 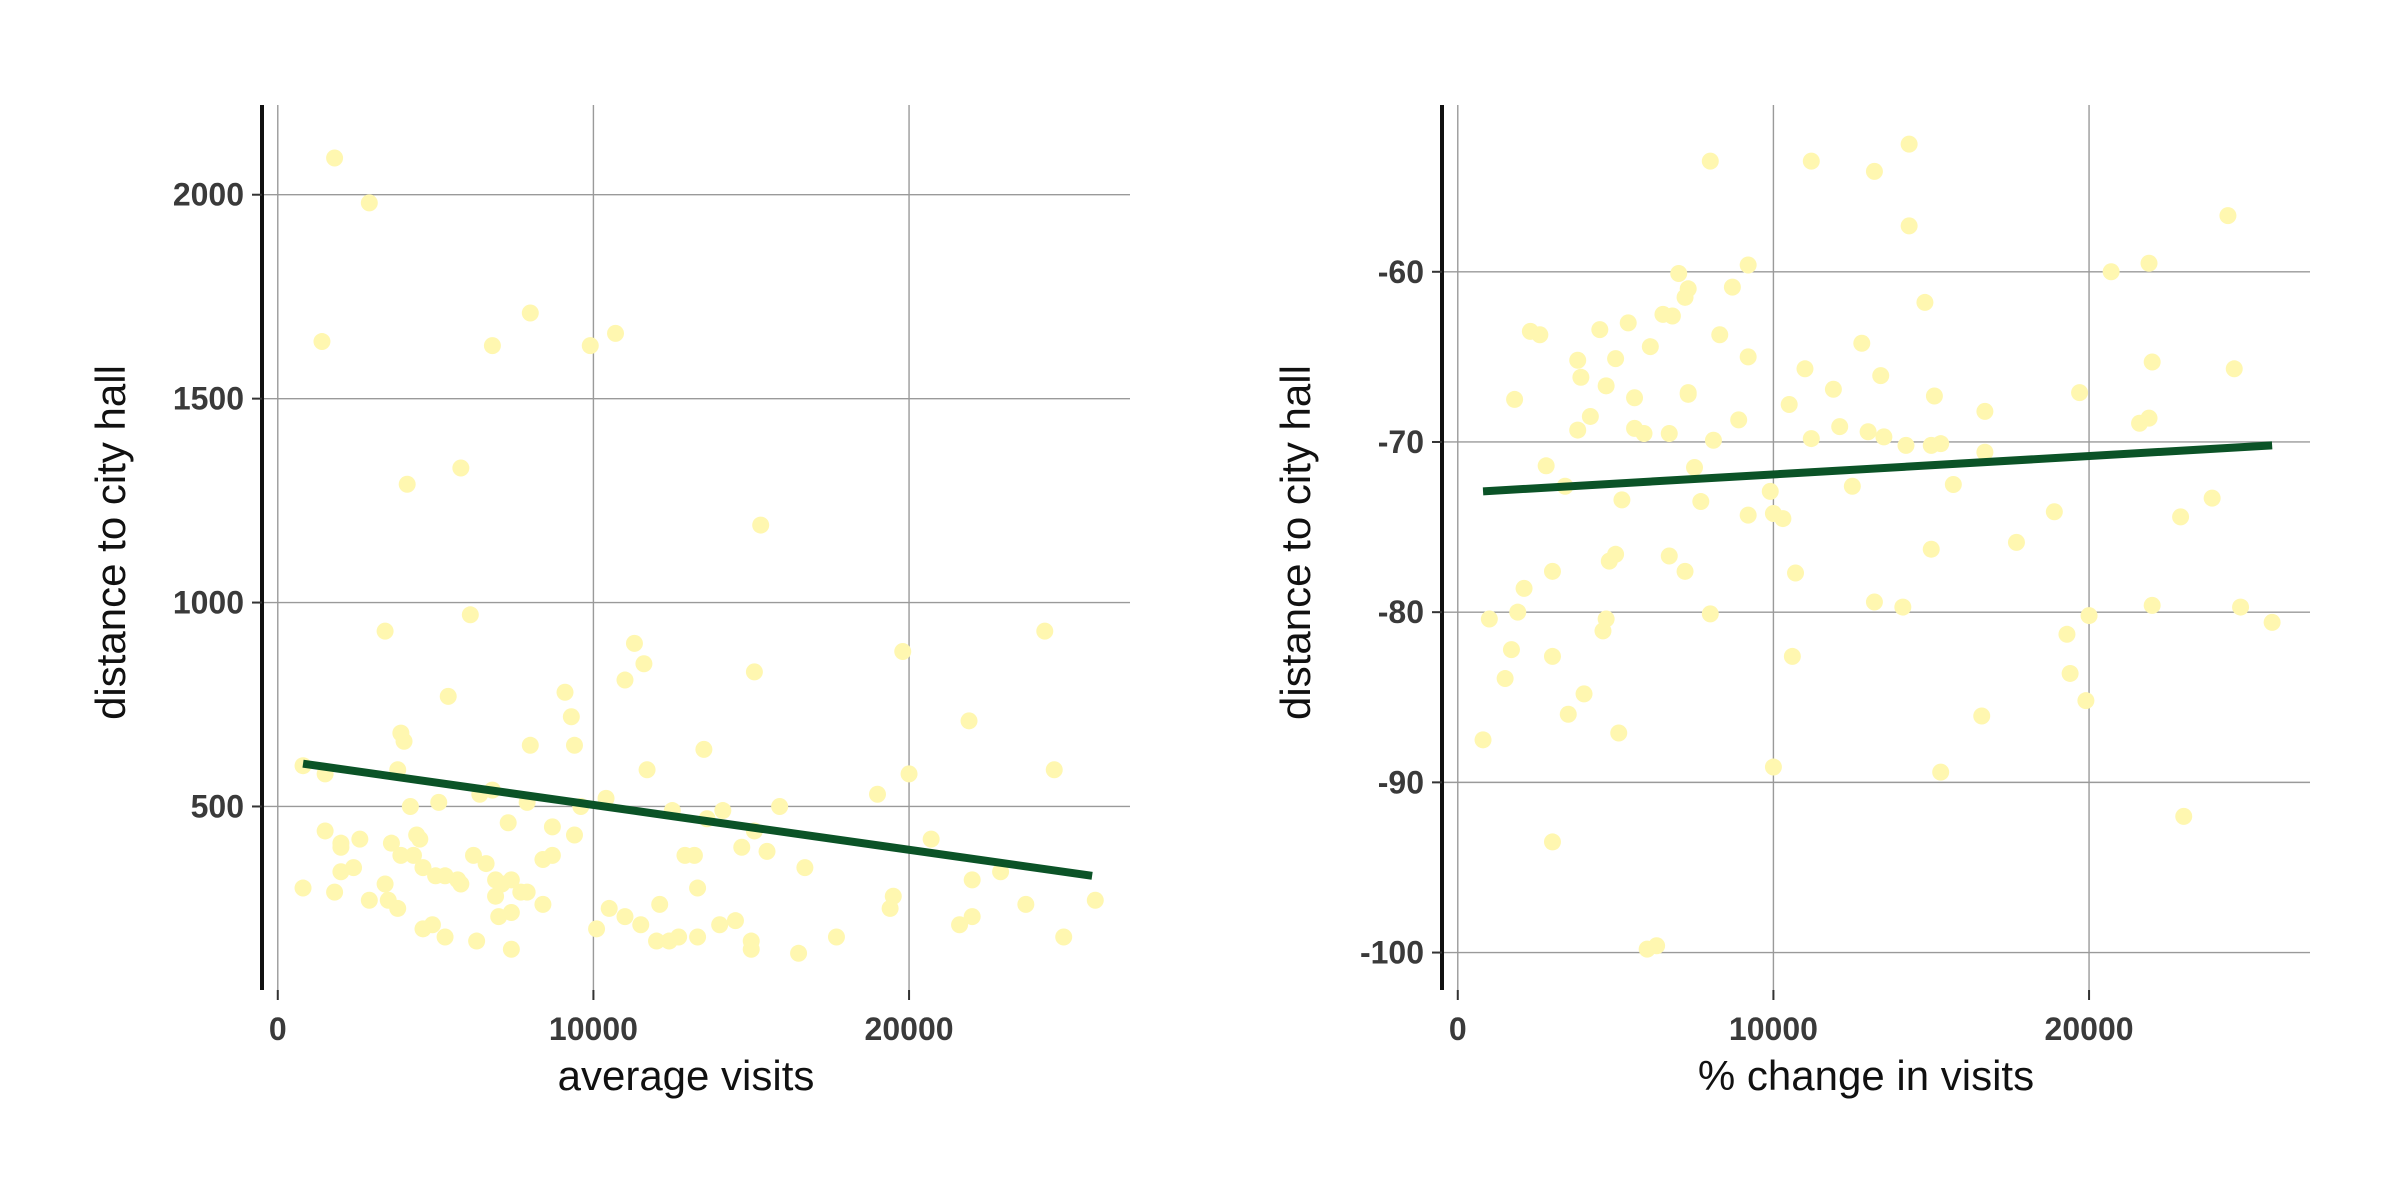 I want to click on x-axis-title: average visits, so click(x=686, y=1075).